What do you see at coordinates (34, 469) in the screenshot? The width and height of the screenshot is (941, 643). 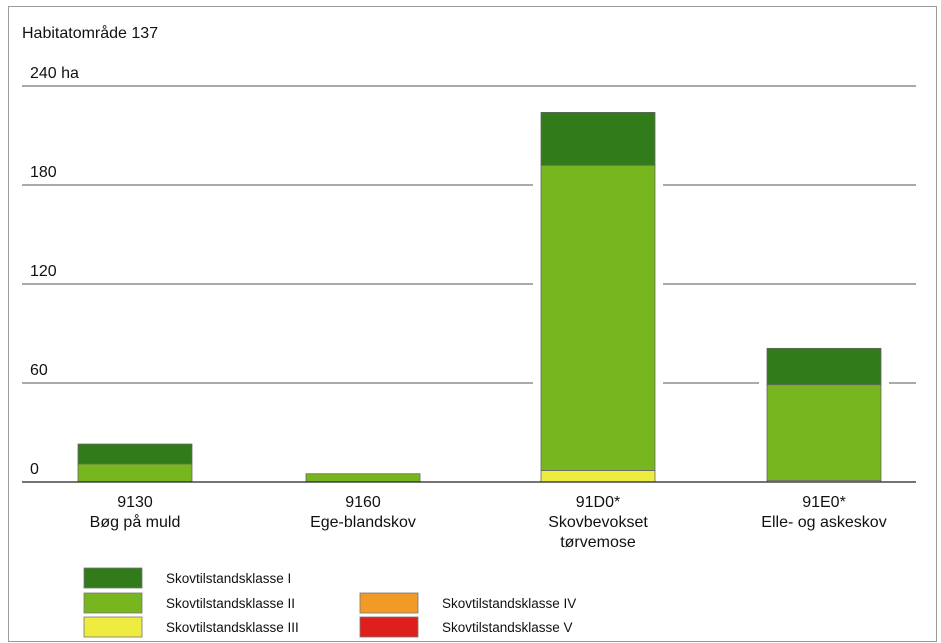 I see `y-tick-label: 0` at bounding box center [34, 469].